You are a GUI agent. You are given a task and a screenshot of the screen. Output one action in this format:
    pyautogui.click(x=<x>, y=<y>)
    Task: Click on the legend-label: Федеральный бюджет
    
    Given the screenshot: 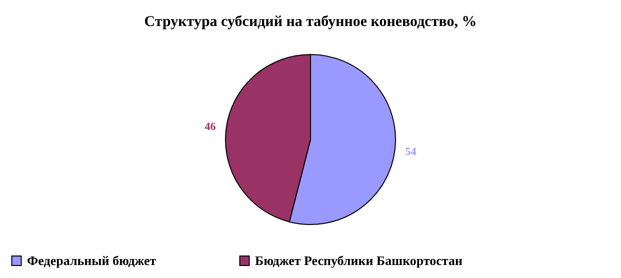 What is the action you would take?
    pyautogui.click(x=92, y=260)
    